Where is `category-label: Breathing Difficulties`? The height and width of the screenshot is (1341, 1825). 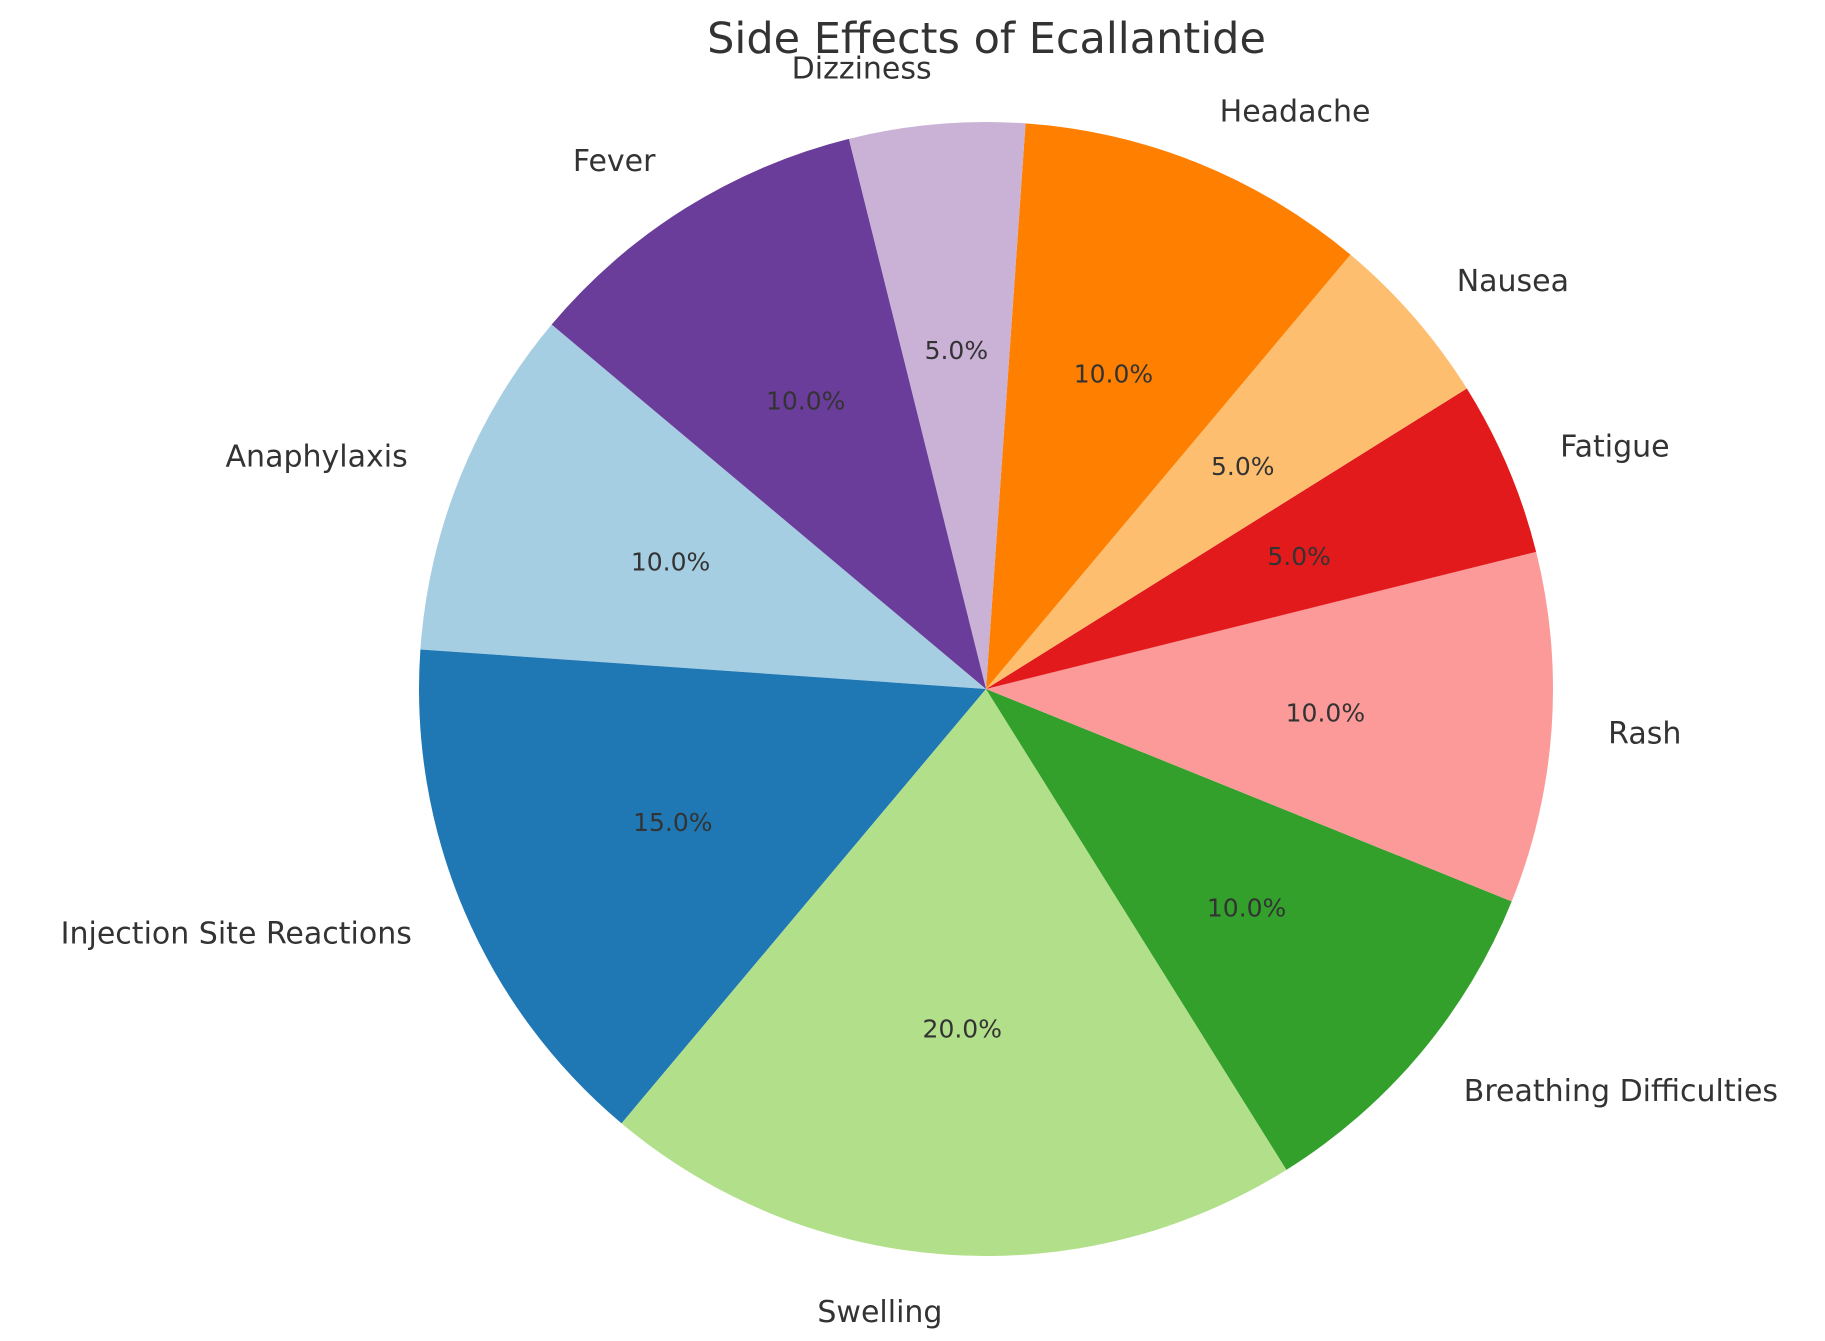 category-label: Breathing Difficulties is located at coordinates (1621, 1091).